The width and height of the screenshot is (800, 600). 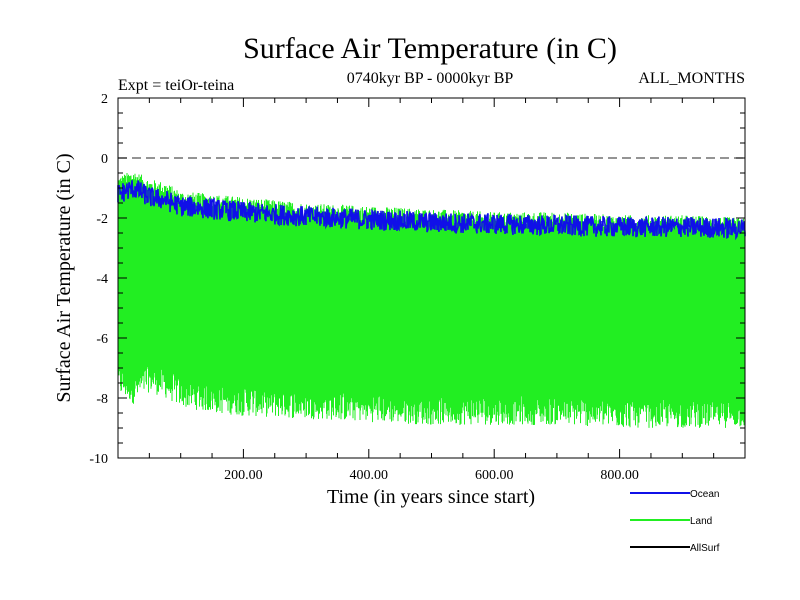 What do you see at coordinates (102, 279) in the screenshot?
I see `y-tick-label: -4` at bounding box center [102, 279].